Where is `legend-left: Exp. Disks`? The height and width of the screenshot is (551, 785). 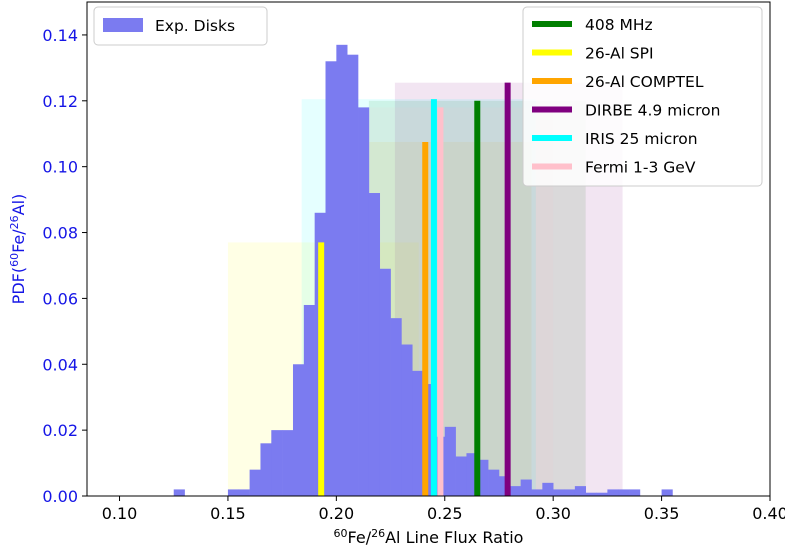 legend-left: Exp. Disks is located at coordinates (180, 26).